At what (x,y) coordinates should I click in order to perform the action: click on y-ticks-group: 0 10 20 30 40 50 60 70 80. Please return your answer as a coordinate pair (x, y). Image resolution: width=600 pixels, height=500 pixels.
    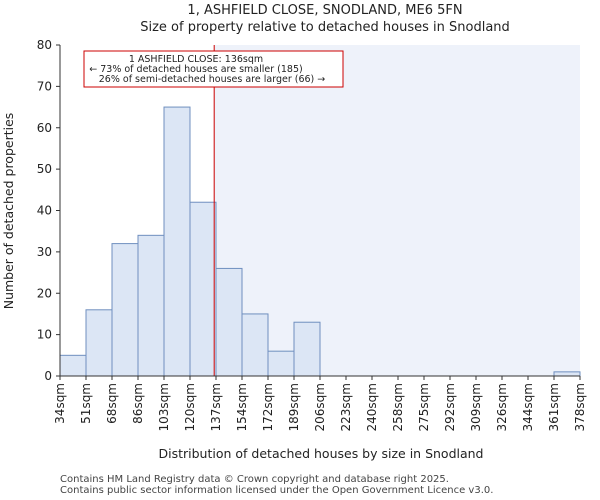
    Looking at the image, I should click on (48, 210).